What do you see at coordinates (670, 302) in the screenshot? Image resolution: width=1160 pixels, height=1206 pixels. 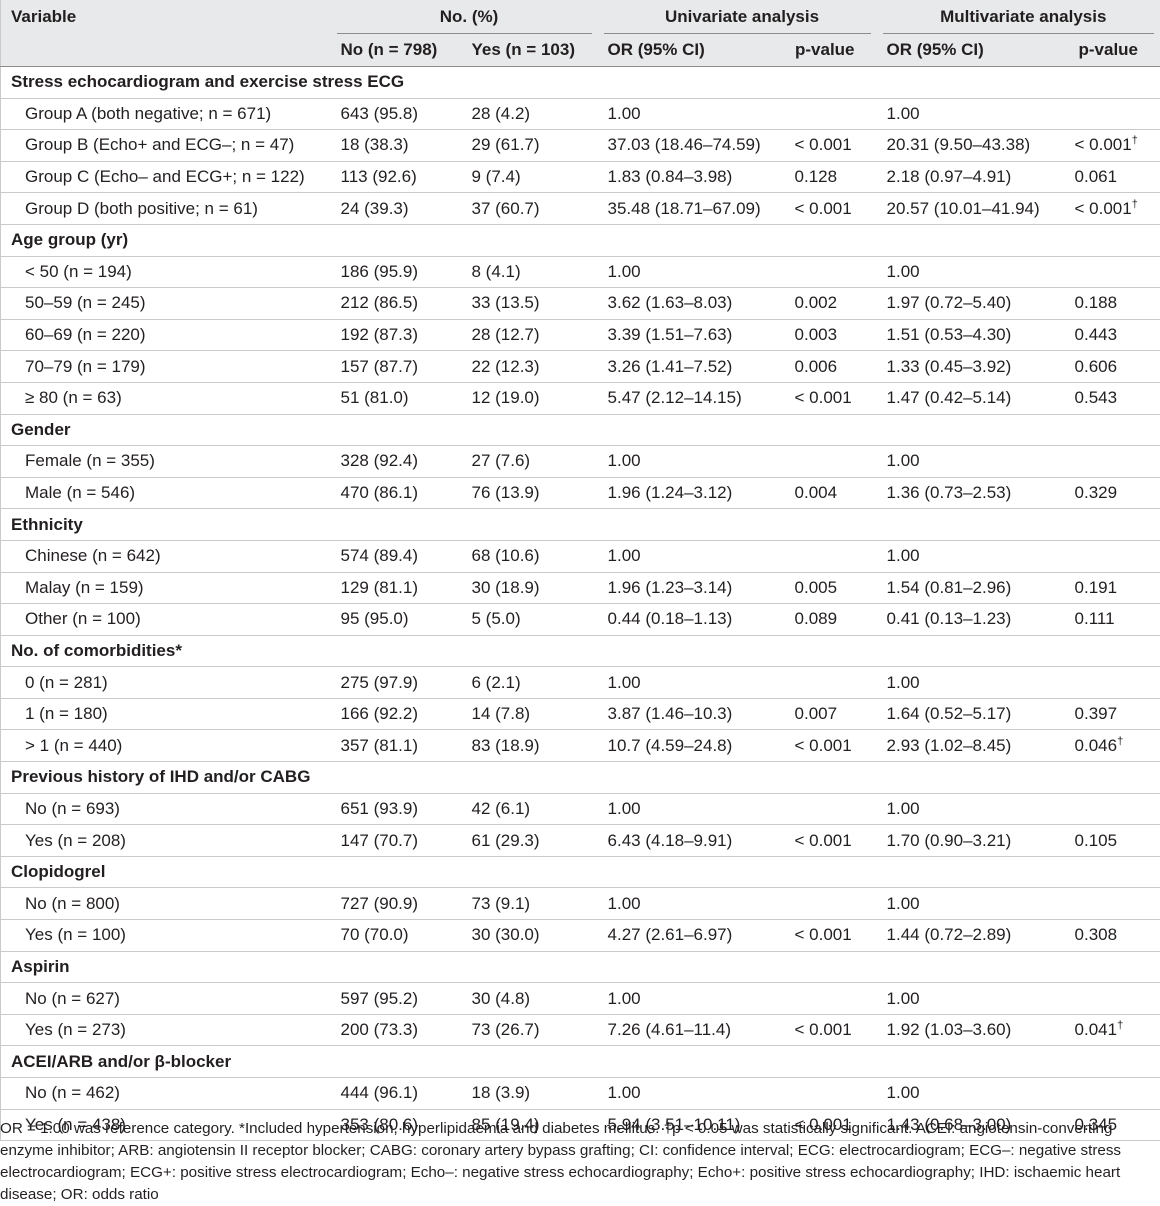 I see `cell-univariate-or-text: 3.62 (1.63–8.03)` at bounding box center [670, 302].